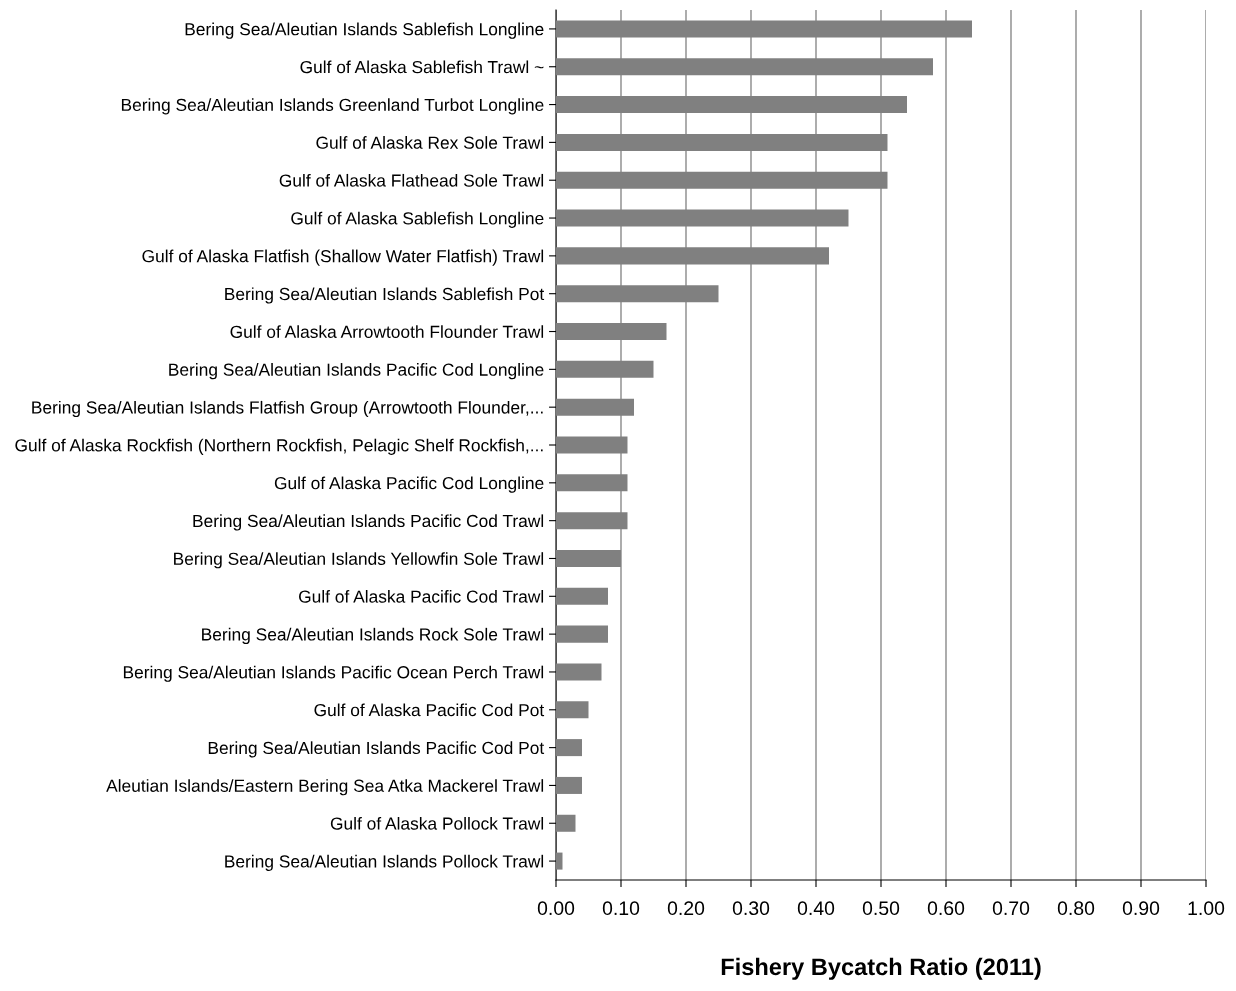 This screenshot has width=1236, height=991. Describe the element at coordinates (881, 968) in the screenshot. I see `x-axis-title: Fishery Bycatch Ratio (2011)` at that location.